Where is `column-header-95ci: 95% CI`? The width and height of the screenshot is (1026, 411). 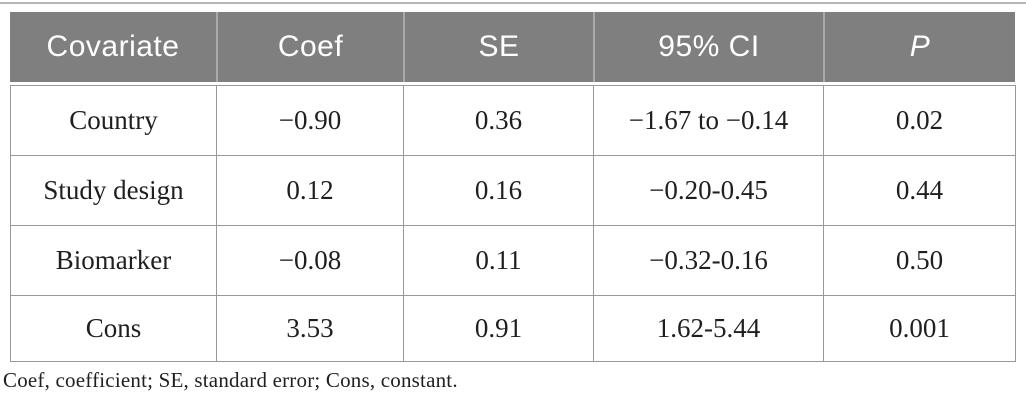
column-header-95ci: 95% CI is located at coordinates (708, 47).